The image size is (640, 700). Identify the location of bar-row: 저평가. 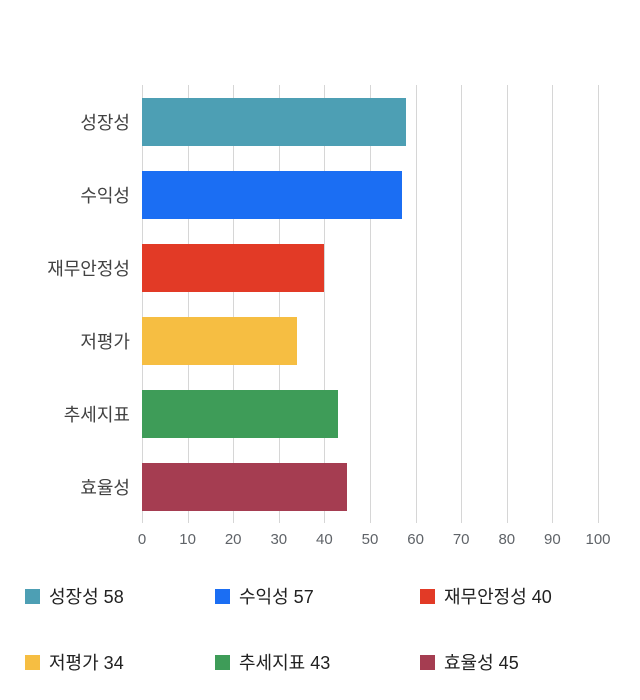
(339, 340).